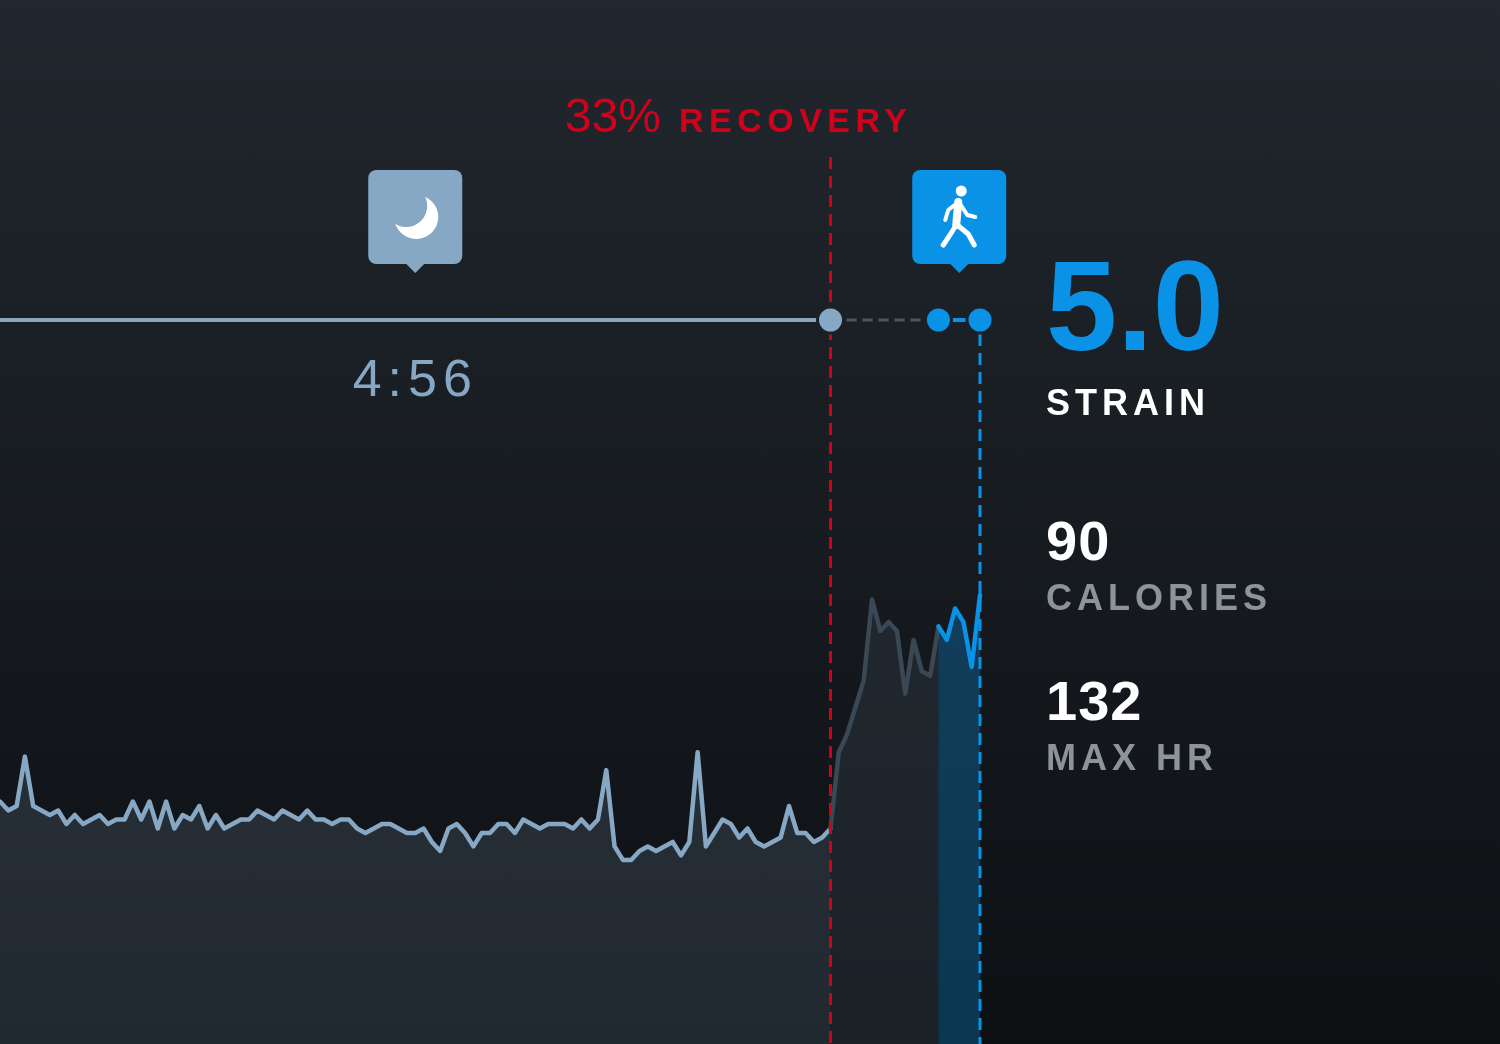  What do you see at coordinates (738, 115) in the screenshot?
I see `text: 33% RECOVERY` at bounding box center [738, 115].